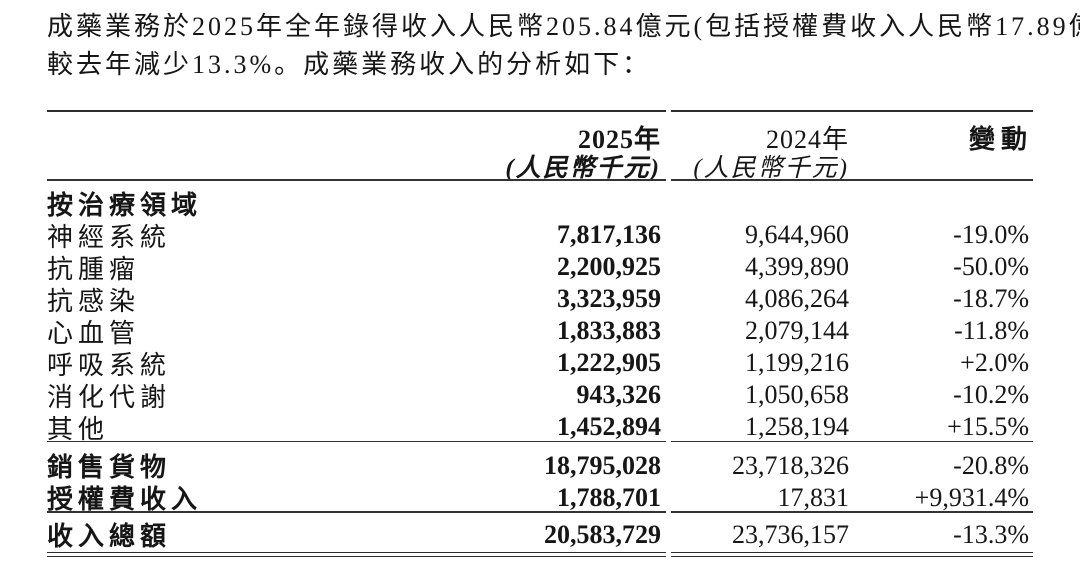  What do you see at coordinates (609, 331) in the screenshot?
I see `value-2025: 1,833,883` at bounding box center [609, 331].